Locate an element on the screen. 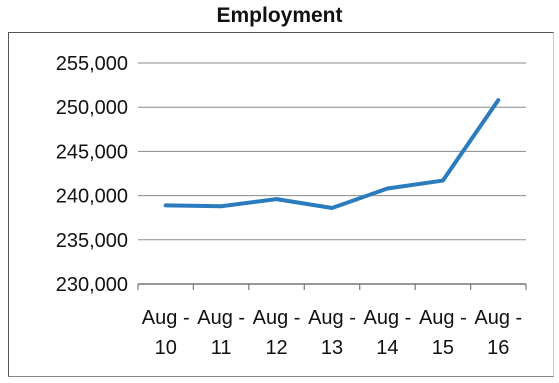 This screenshot has height=383, width=559. chart-title: Employment is located at coordinates (279, 15).